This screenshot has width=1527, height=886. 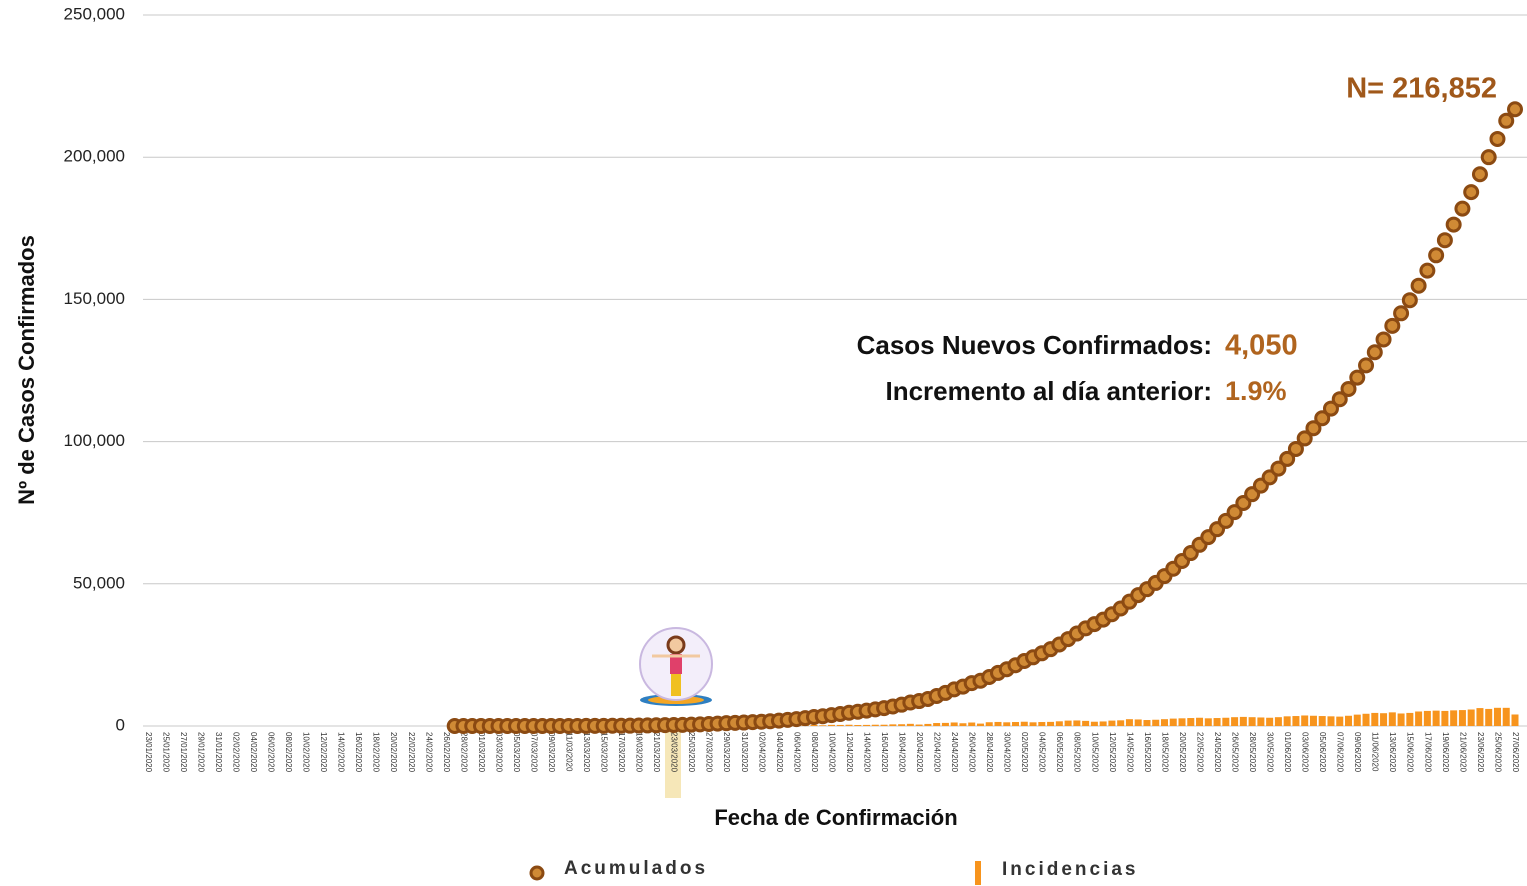 I want to click on x-tick-label: 10/04/2020, so click(x=831, y=752).